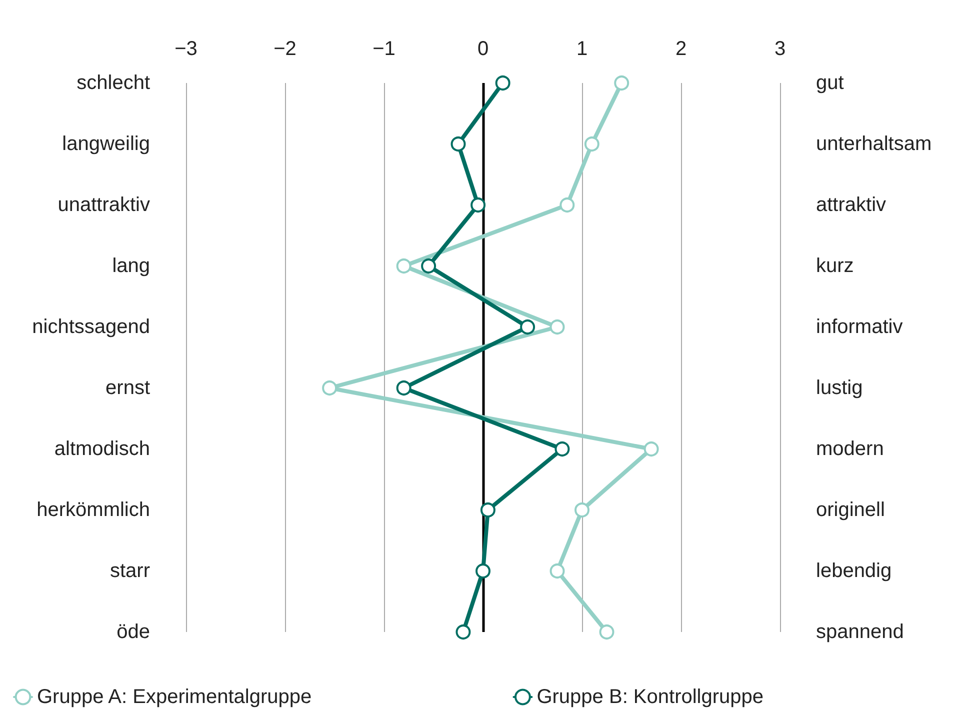  I want to click on y-tick-label: langweilig, so click(106, 144).